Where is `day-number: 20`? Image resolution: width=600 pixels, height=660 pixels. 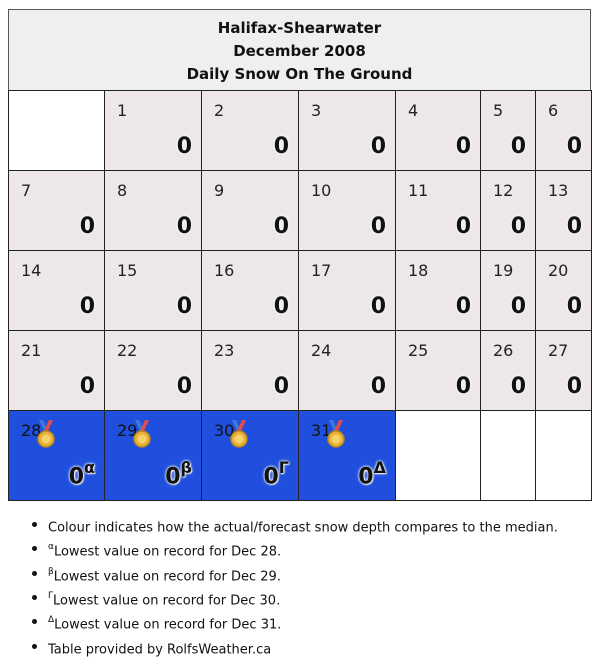
day-number: 20 is located at coordinates (558, 270).